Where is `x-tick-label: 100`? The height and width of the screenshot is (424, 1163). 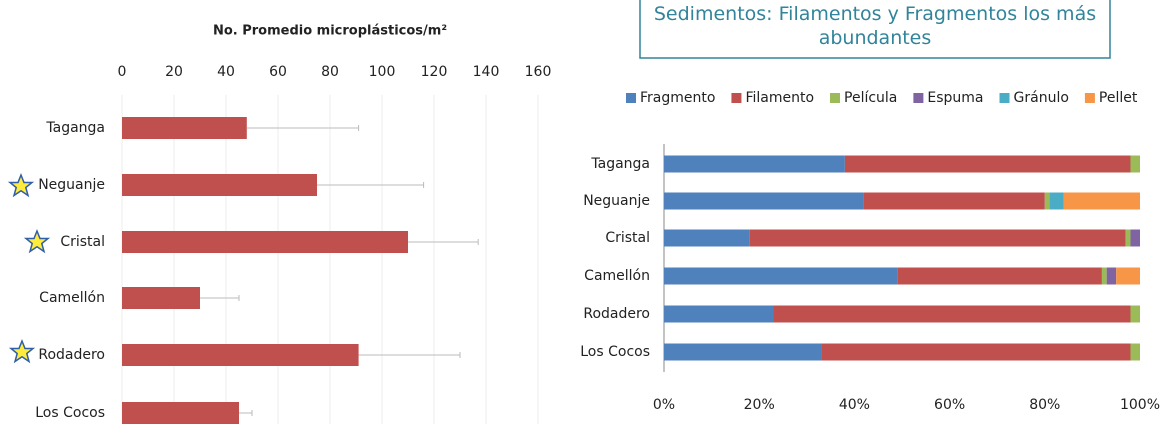
x-tick-label: 100 is located at coordinates (382, 72).